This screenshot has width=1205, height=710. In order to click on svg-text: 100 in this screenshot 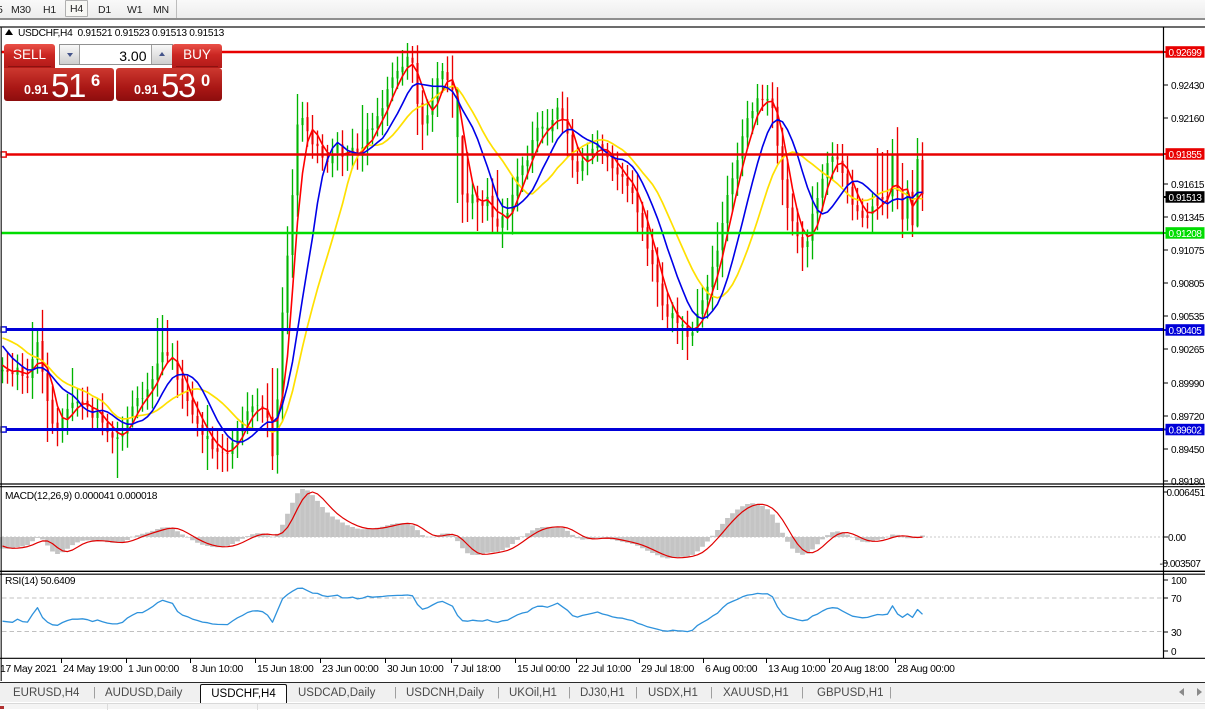, I will do `click(1179, 581)`.